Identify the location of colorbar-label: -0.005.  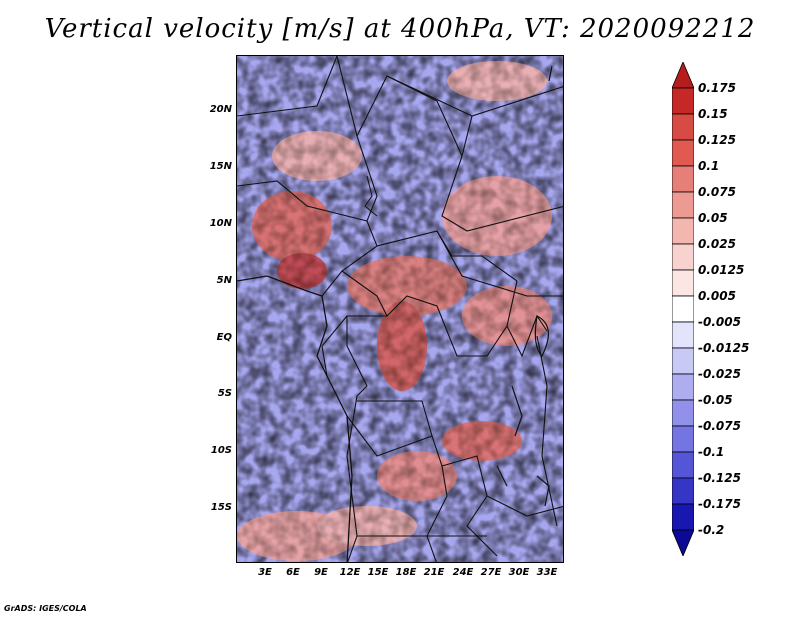
(719, 322).